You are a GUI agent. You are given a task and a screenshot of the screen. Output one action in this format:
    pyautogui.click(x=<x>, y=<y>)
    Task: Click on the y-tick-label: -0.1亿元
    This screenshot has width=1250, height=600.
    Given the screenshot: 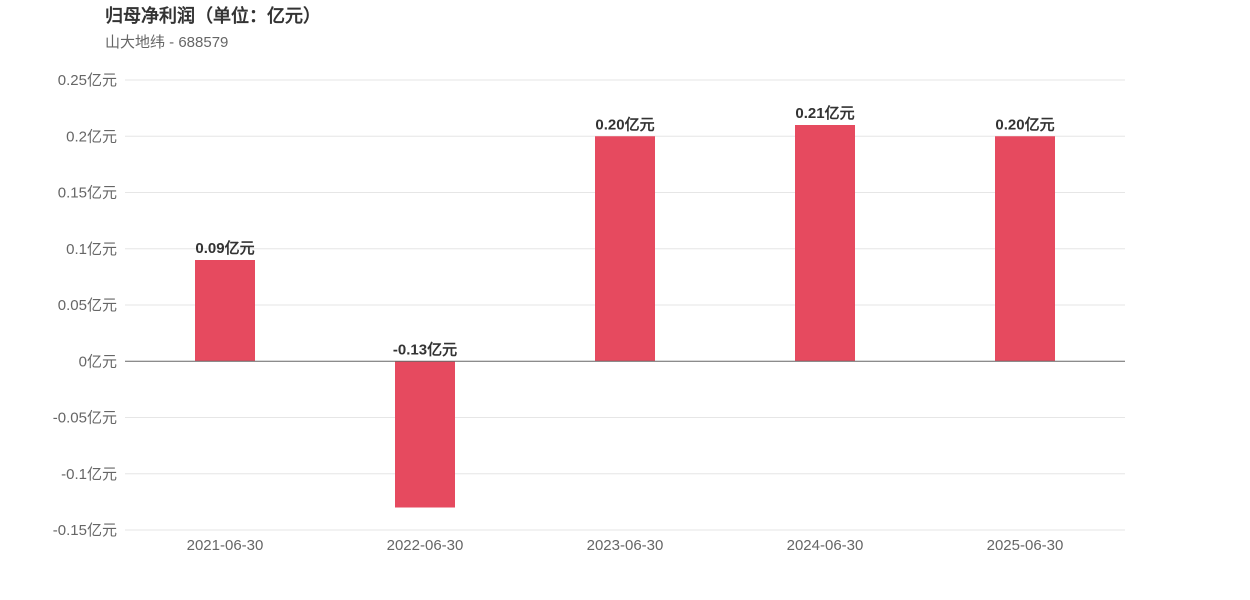 What is the action you would take?
    pyautogui.click(x=89, y=474)
    